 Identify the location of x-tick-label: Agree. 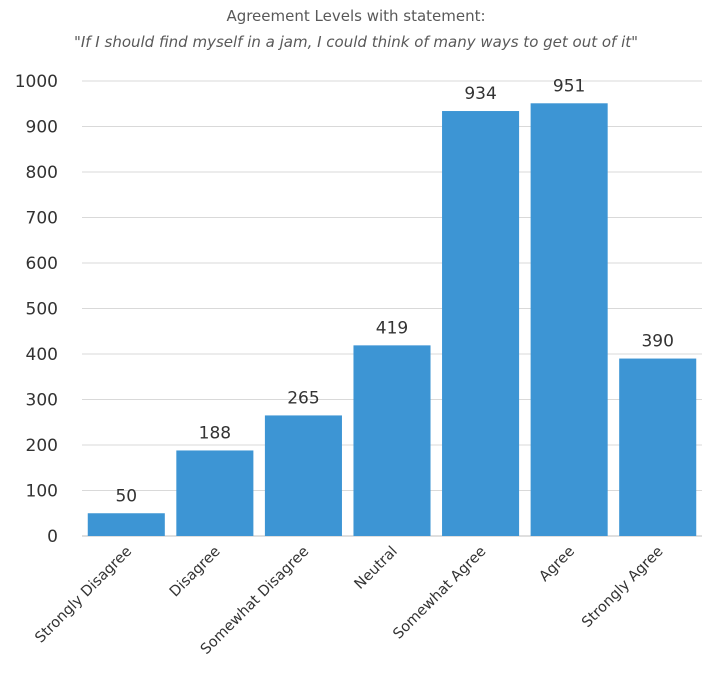
(557, 563).